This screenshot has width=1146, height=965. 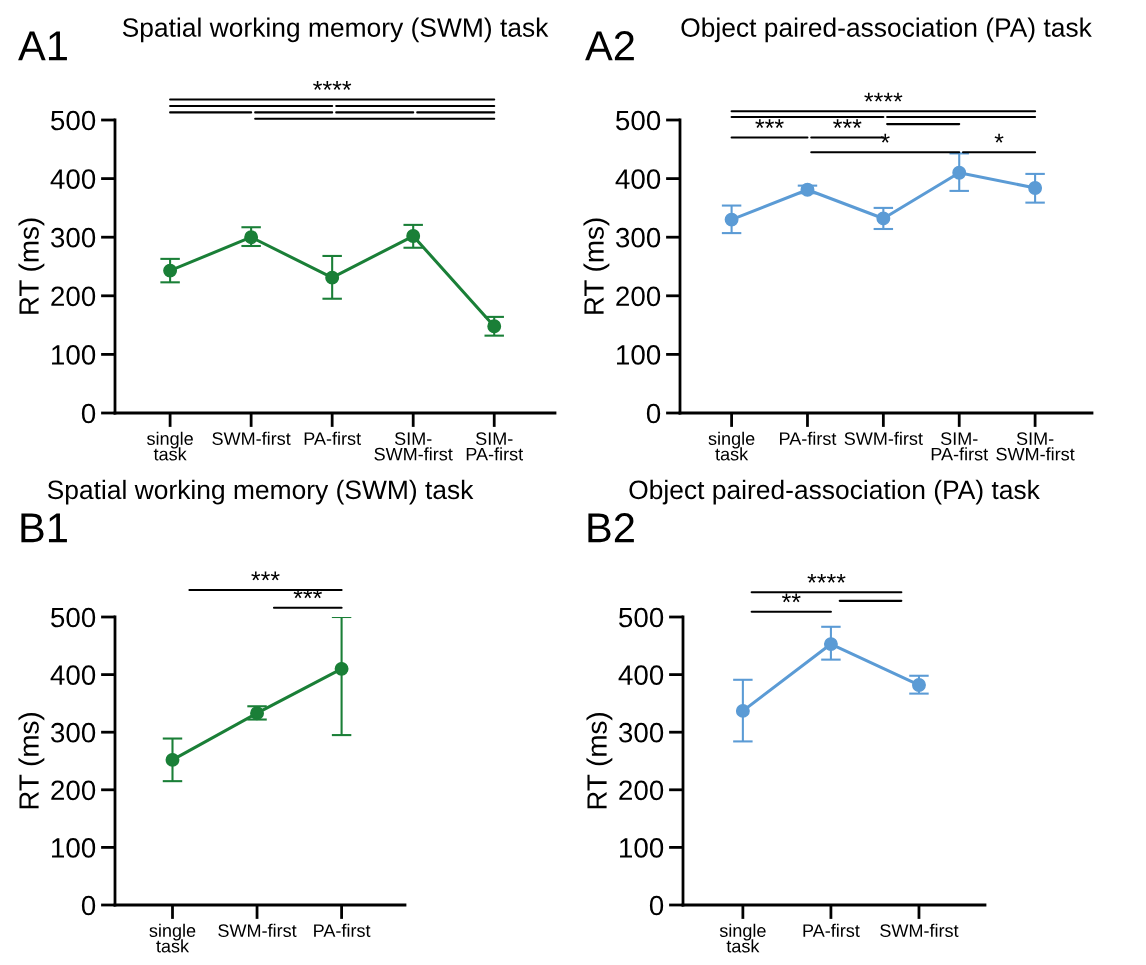 What do you see at coordinates (999, 138) in the screenshot?
I see `annotation: *` at bounding box center [999, 138].